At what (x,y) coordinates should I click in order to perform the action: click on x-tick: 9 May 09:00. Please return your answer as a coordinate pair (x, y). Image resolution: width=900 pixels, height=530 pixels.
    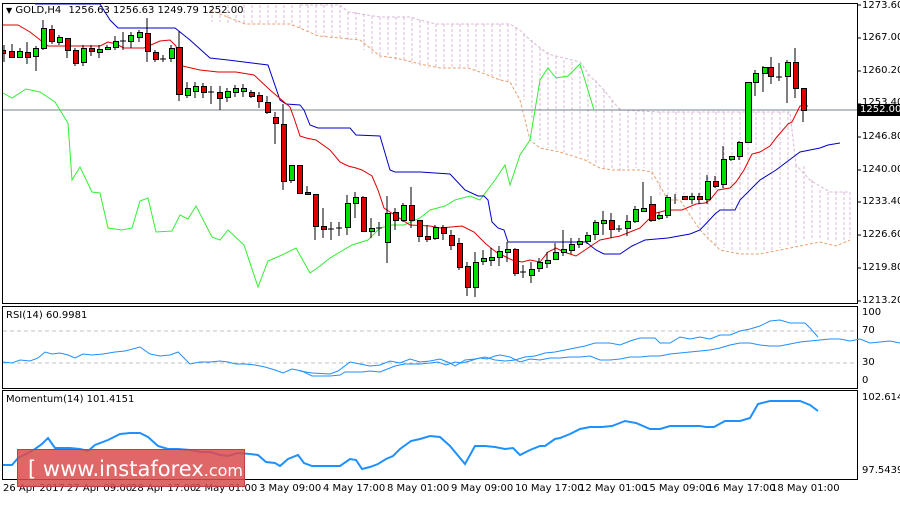
    Looking at the image, I should click on (482, 488).